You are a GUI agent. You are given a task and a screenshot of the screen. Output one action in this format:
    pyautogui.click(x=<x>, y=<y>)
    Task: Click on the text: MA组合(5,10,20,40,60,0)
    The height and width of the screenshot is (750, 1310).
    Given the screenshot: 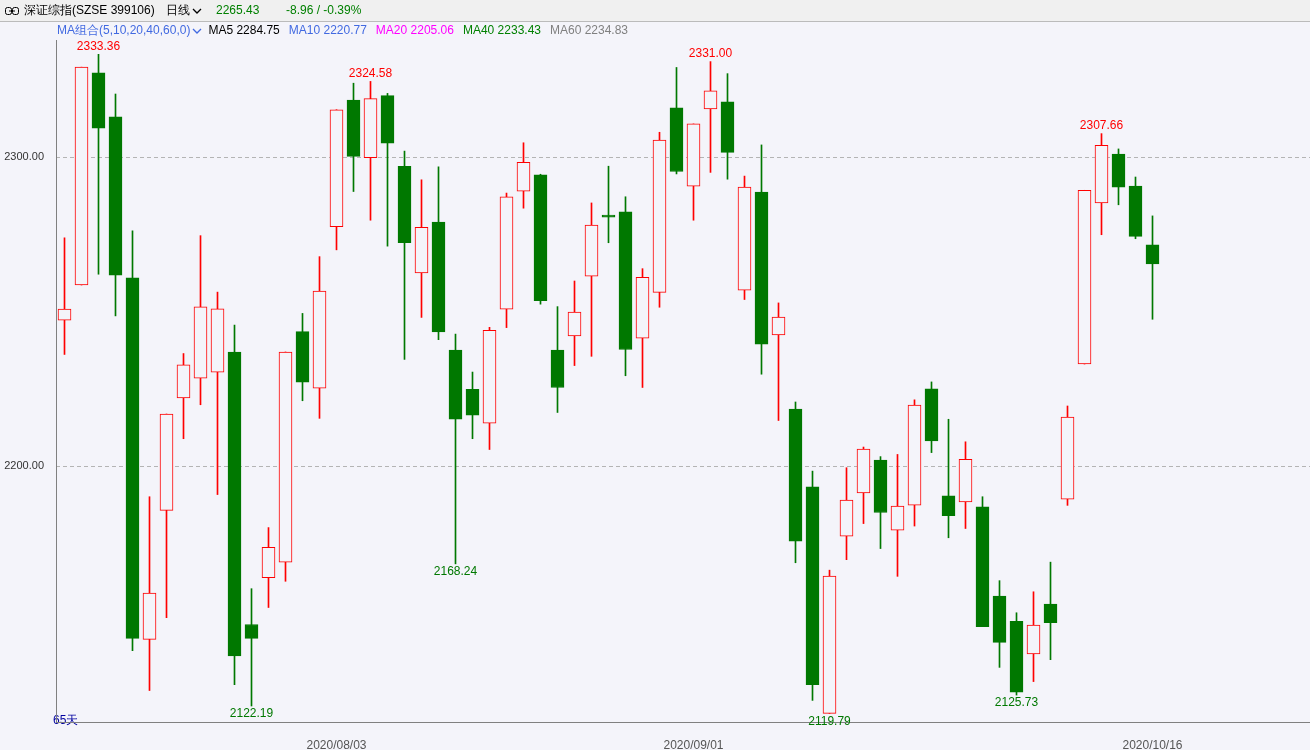 What is the action you would take?
    pyautogui.click(x=124, y=30)
    